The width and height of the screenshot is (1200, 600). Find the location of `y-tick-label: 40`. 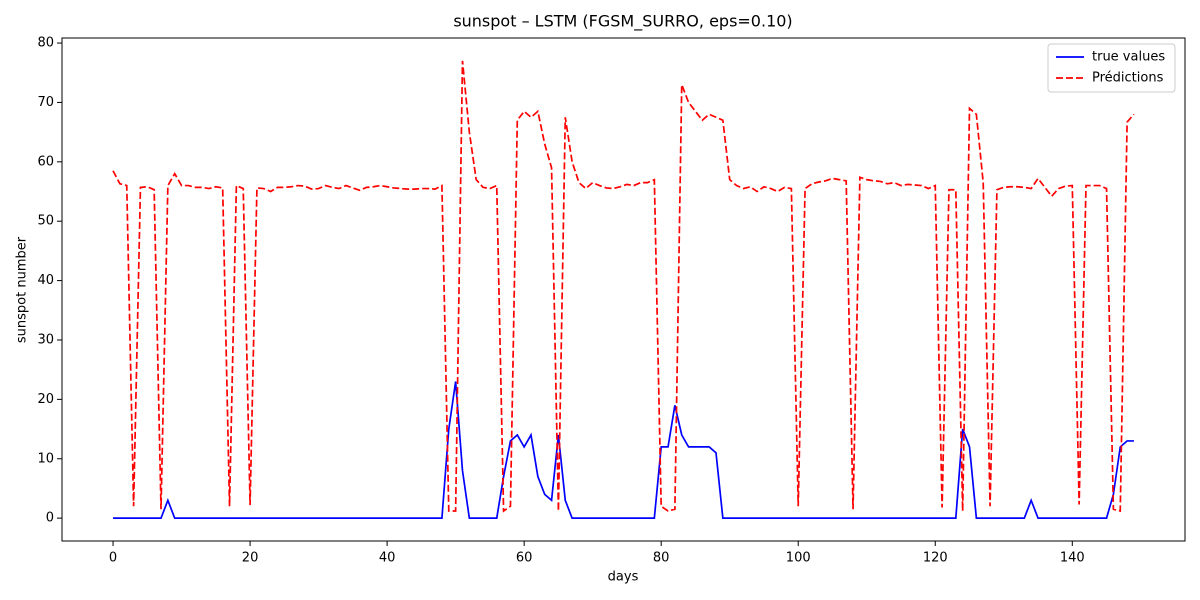

y-tick-label: 40 is located at coordinates (45, 280).